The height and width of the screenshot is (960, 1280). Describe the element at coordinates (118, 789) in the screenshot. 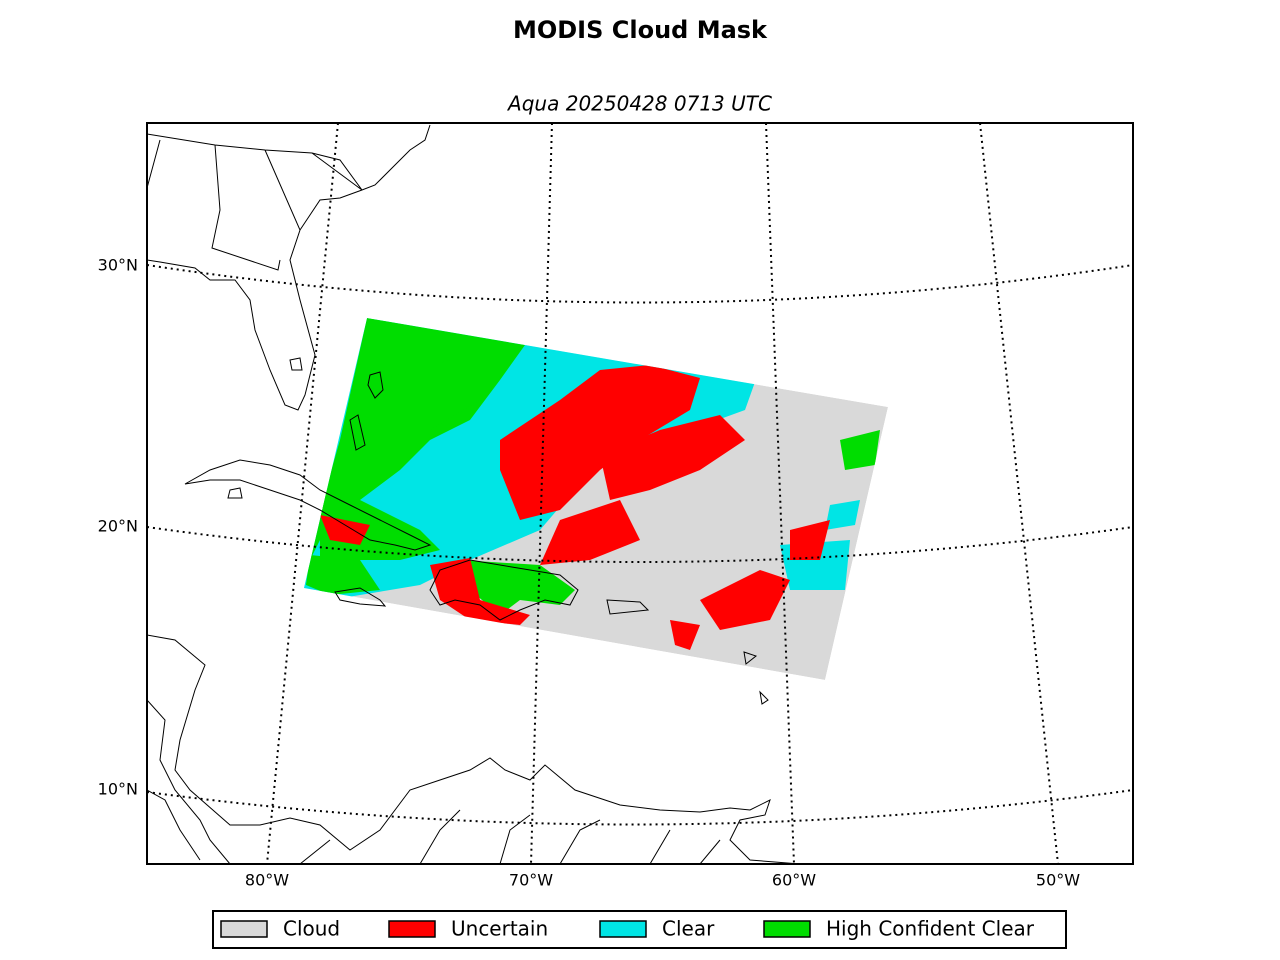

I see `lat-label: 10°N` at that location.